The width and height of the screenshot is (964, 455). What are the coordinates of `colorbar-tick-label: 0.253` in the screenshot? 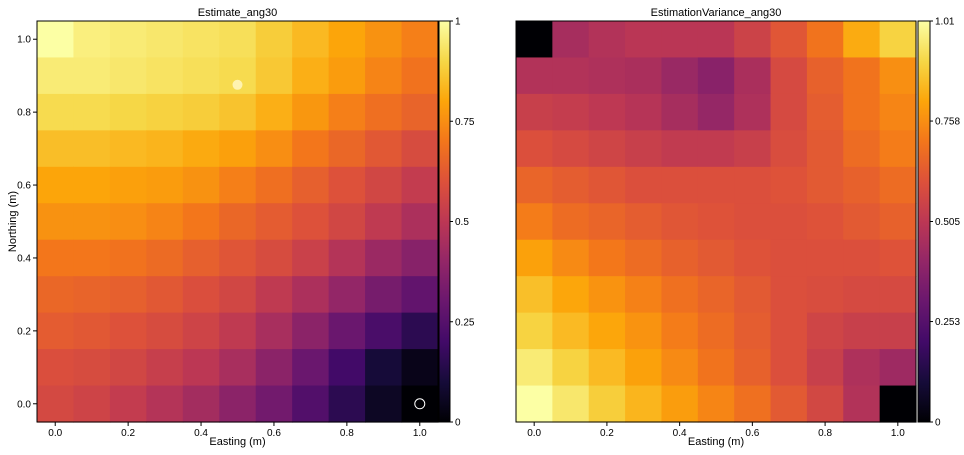 It's located at (947, 322).